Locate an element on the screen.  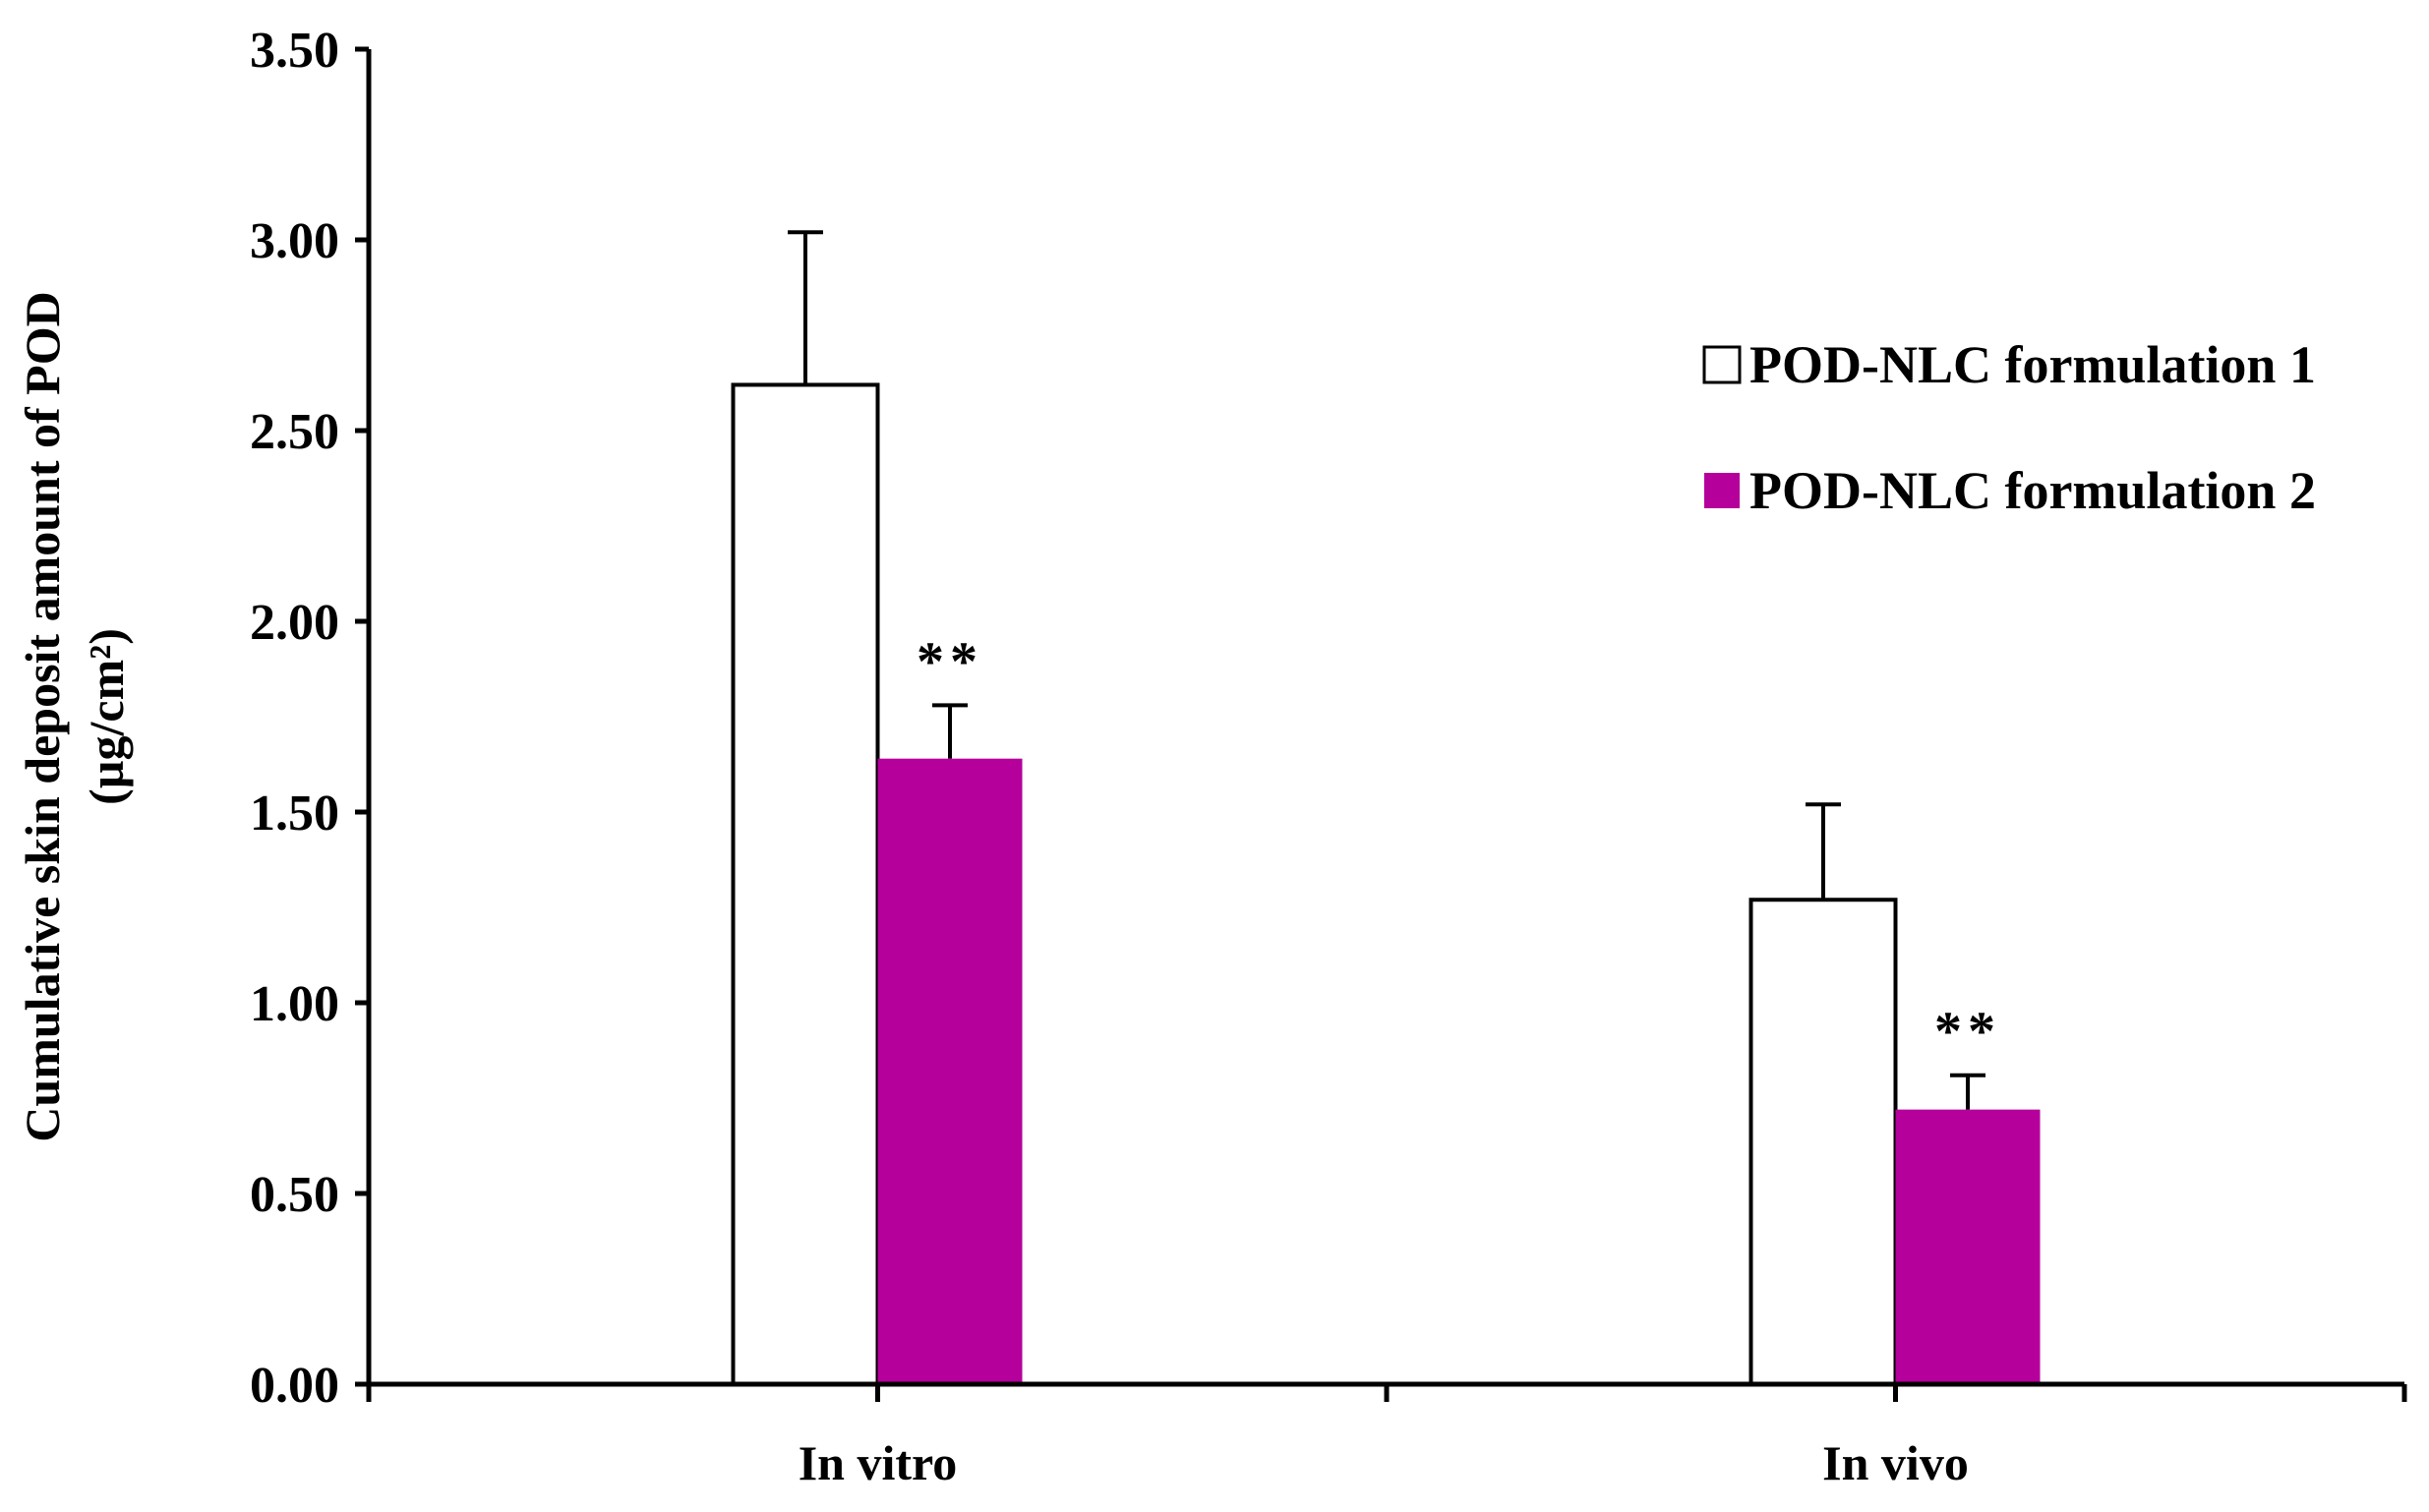
y-tick-label: 1.00 is located at coordinates (294, 1004).